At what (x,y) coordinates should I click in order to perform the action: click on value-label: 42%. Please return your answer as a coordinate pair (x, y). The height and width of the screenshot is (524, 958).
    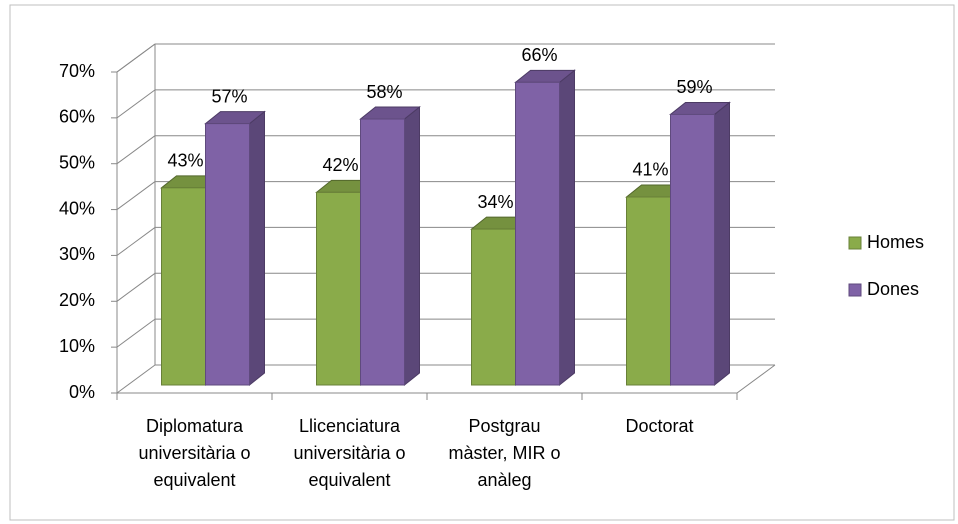
    Looking at the image, I should click on (340, 165).